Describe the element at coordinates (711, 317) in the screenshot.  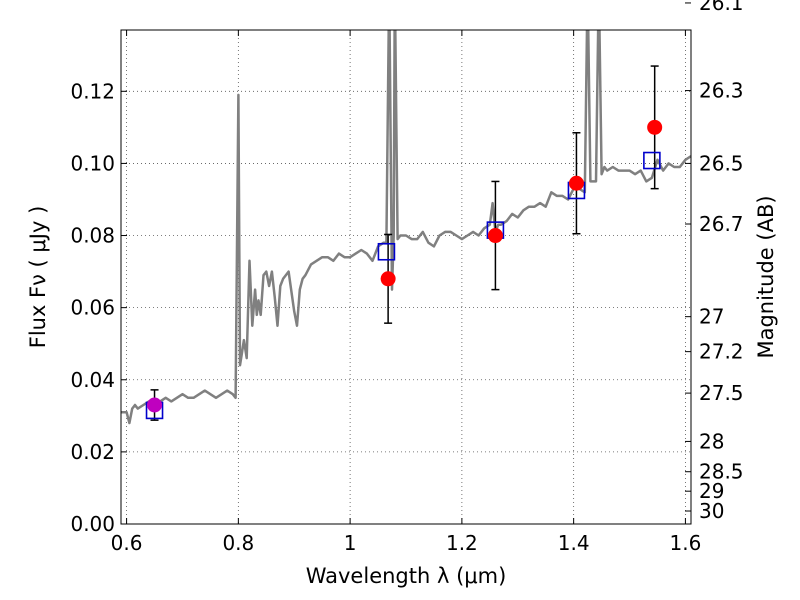
I see `magnitude-tick-label: 27` at that location.